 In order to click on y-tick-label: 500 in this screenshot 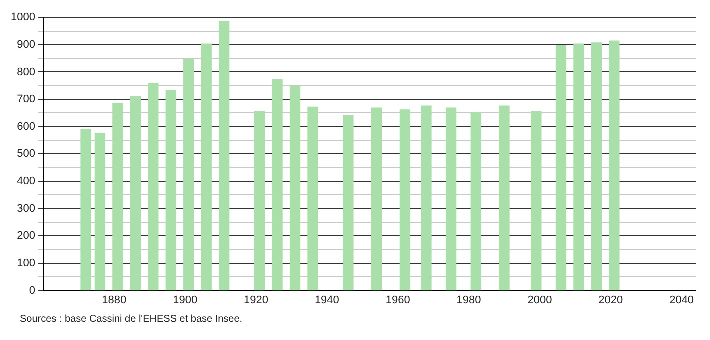, I will do `click(26, 154)`.